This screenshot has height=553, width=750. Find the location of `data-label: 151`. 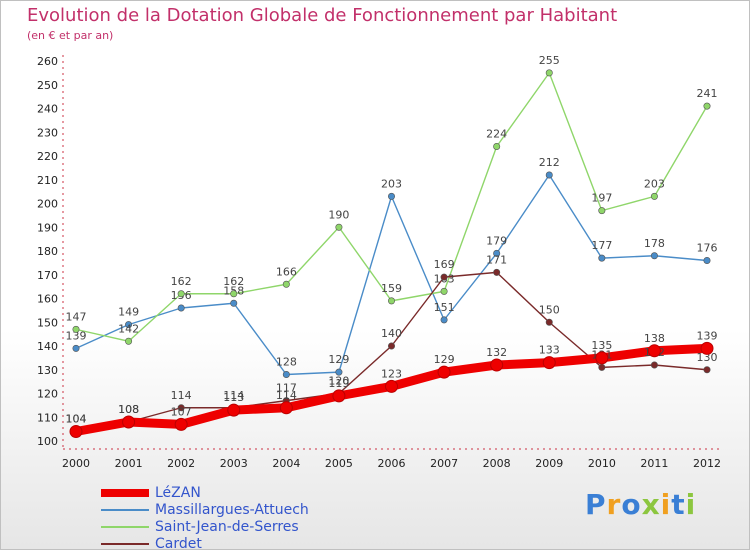

data-label: 151 is located at coordinates (444, 307).